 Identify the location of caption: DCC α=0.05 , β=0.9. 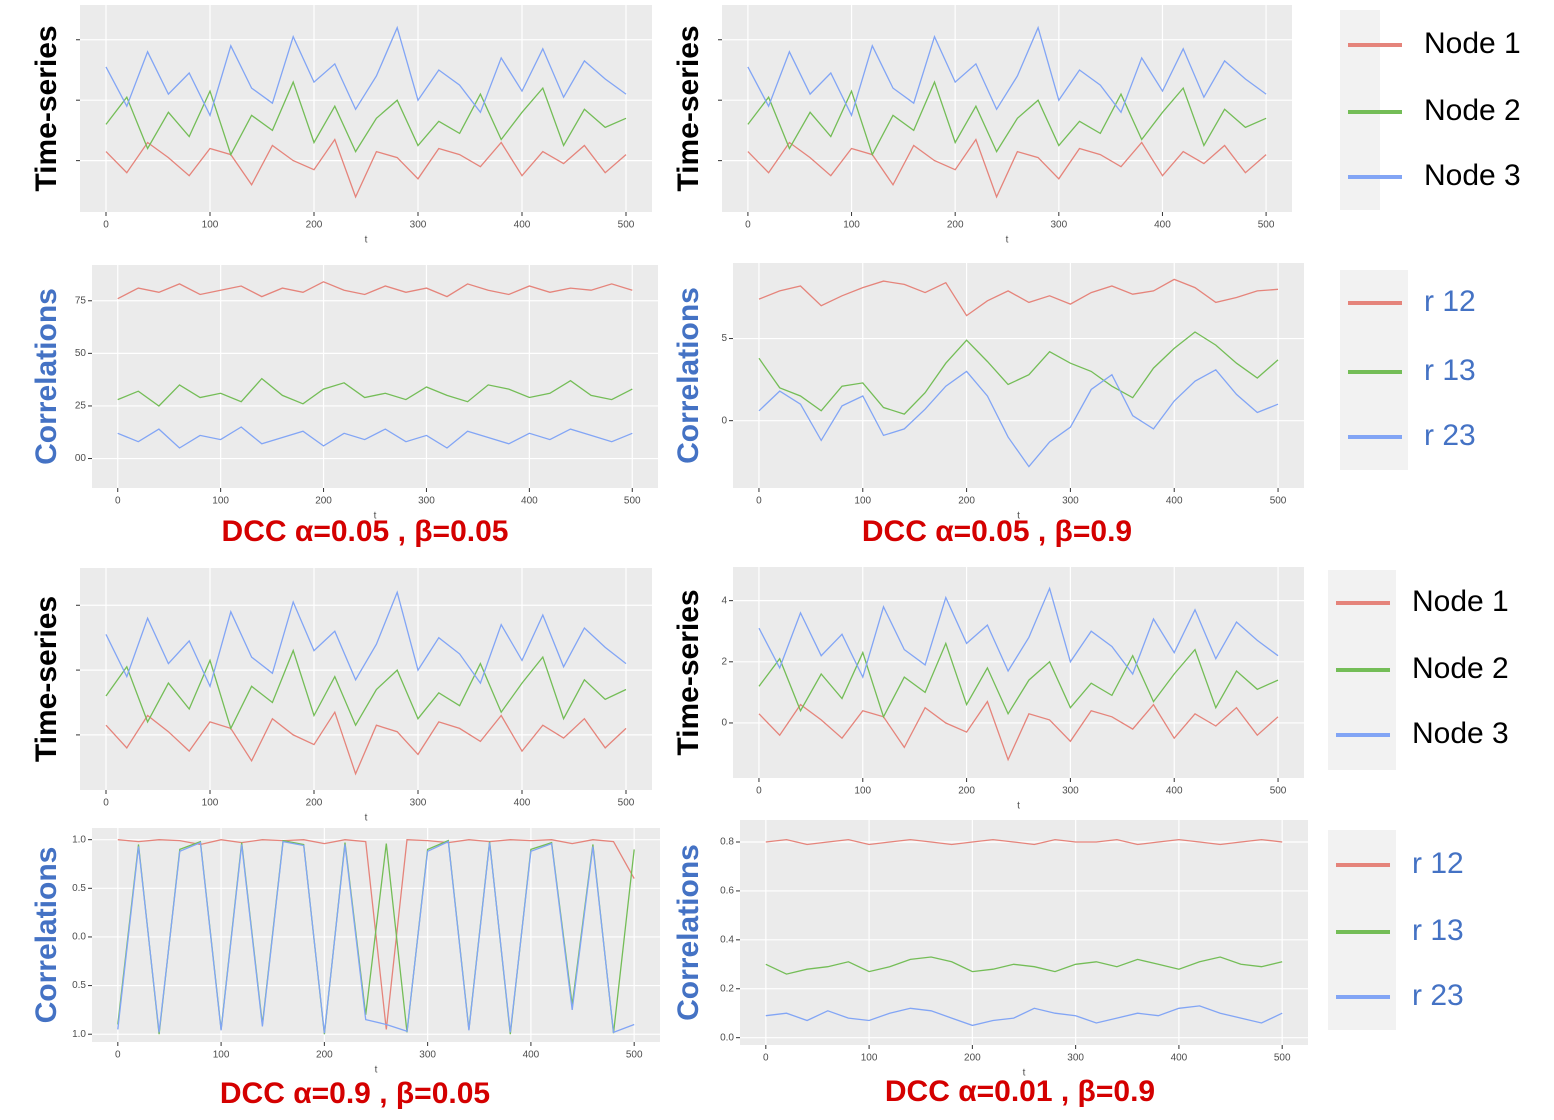
(997, 531).